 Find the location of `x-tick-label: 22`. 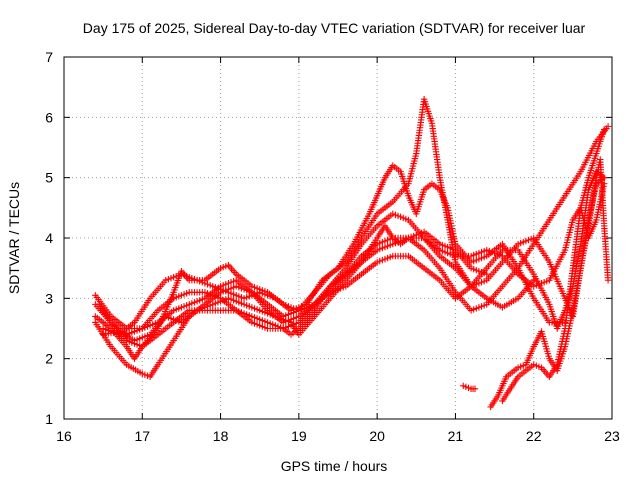

x-tick-label: 22 is located at coordinates (534, 436).